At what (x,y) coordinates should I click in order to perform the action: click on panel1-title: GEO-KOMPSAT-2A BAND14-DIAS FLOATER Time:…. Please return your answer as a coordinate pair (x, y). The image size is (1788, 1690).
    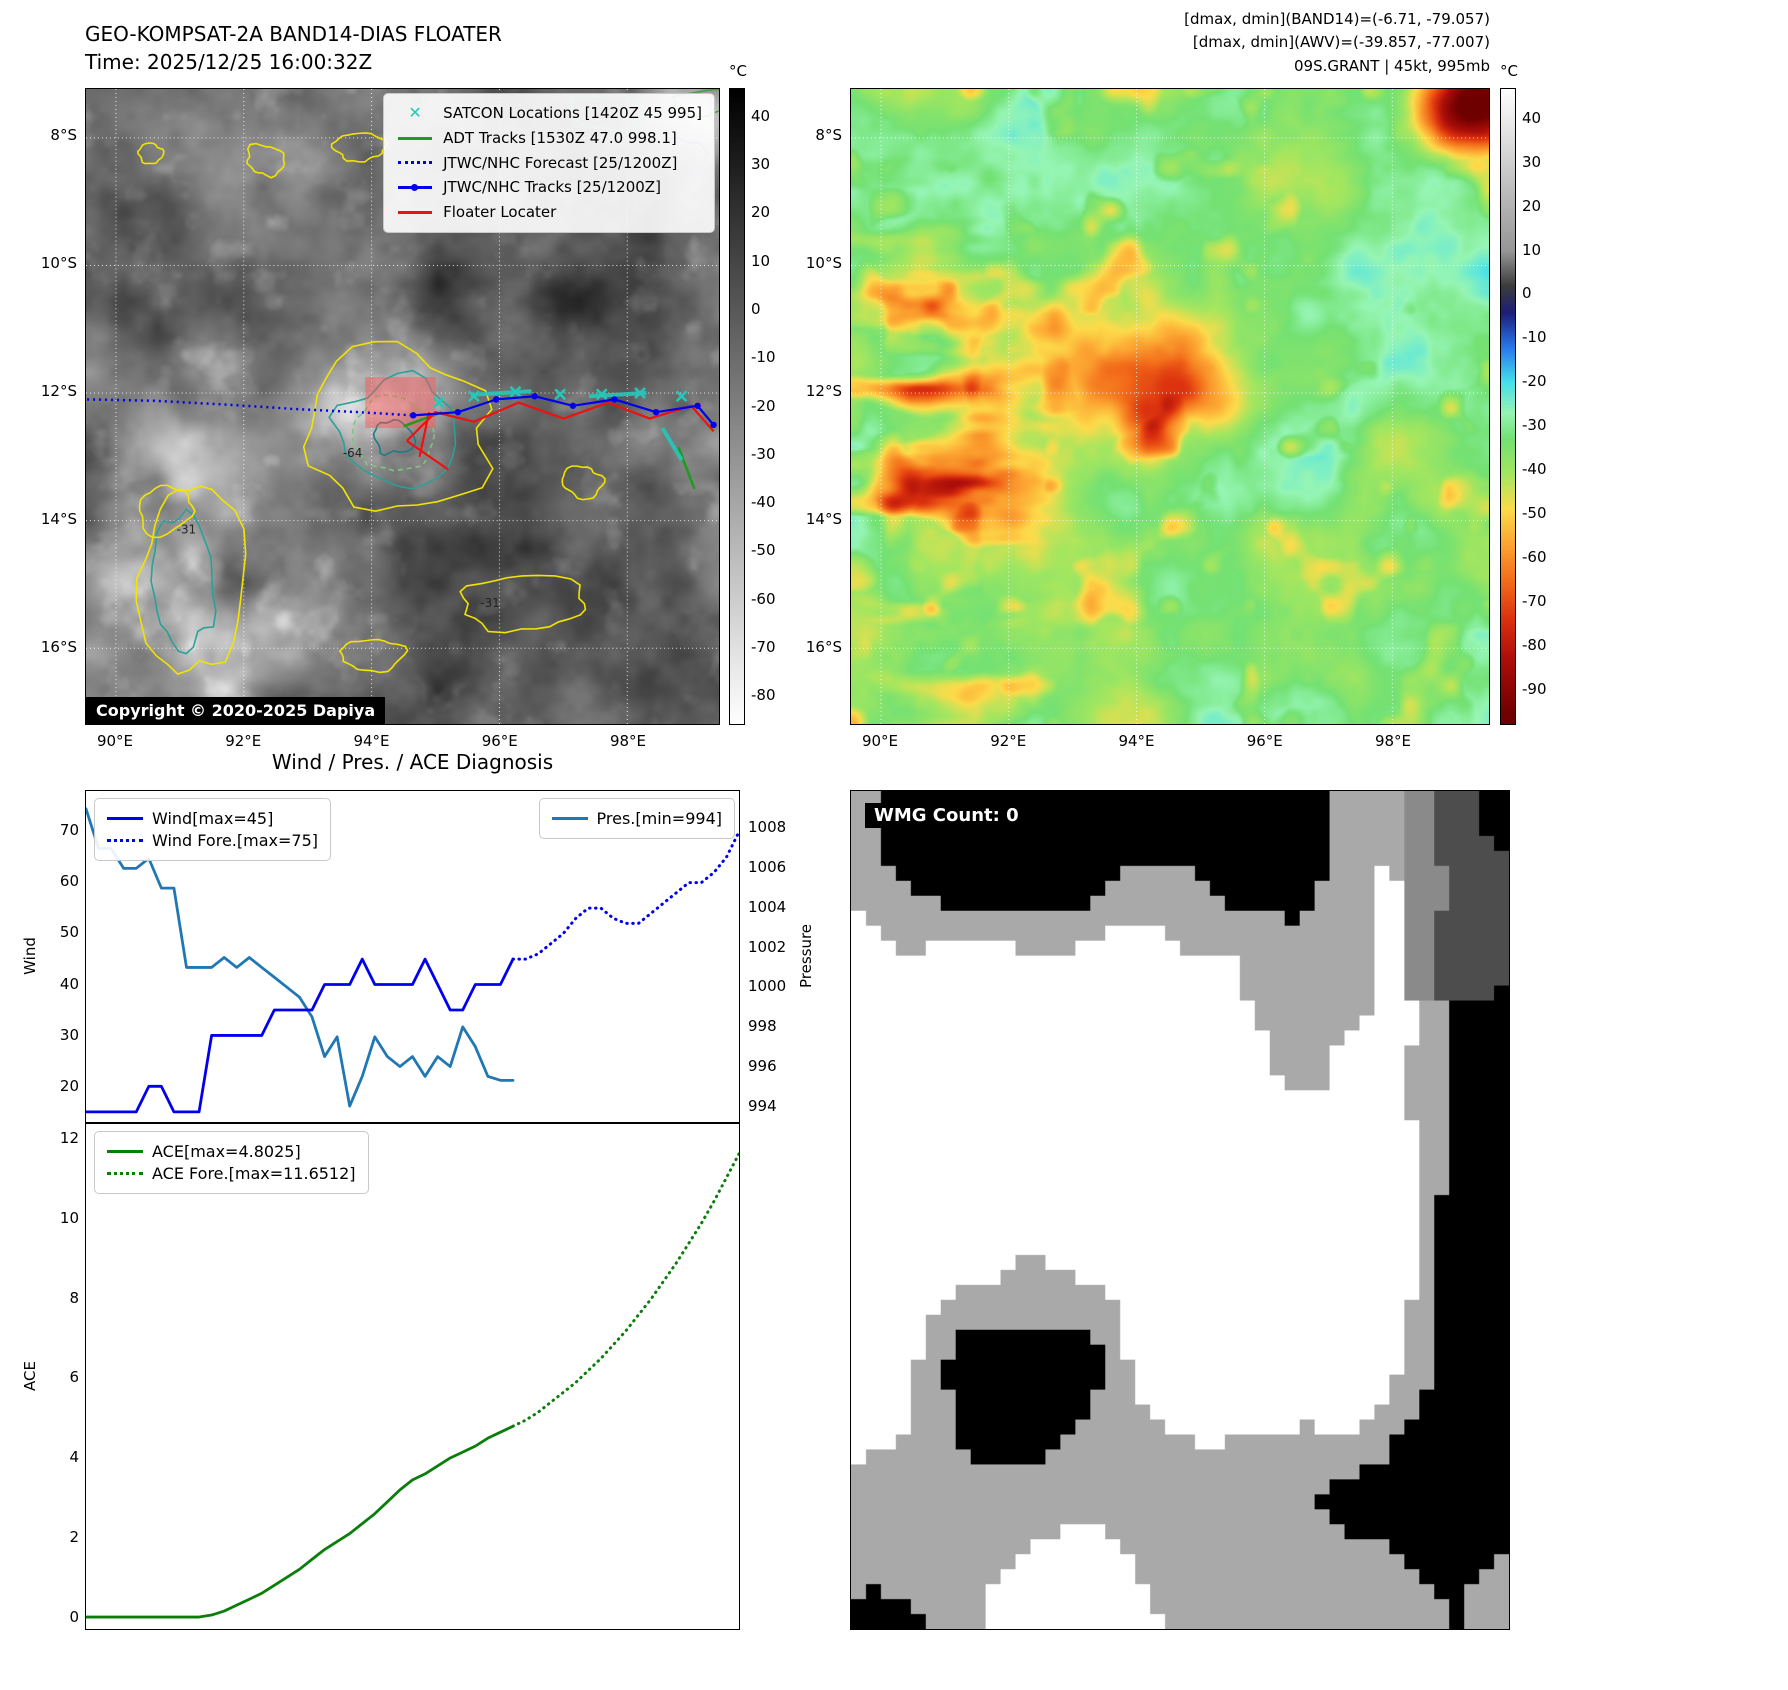
    Looking at the image, I should click on (293, 48).